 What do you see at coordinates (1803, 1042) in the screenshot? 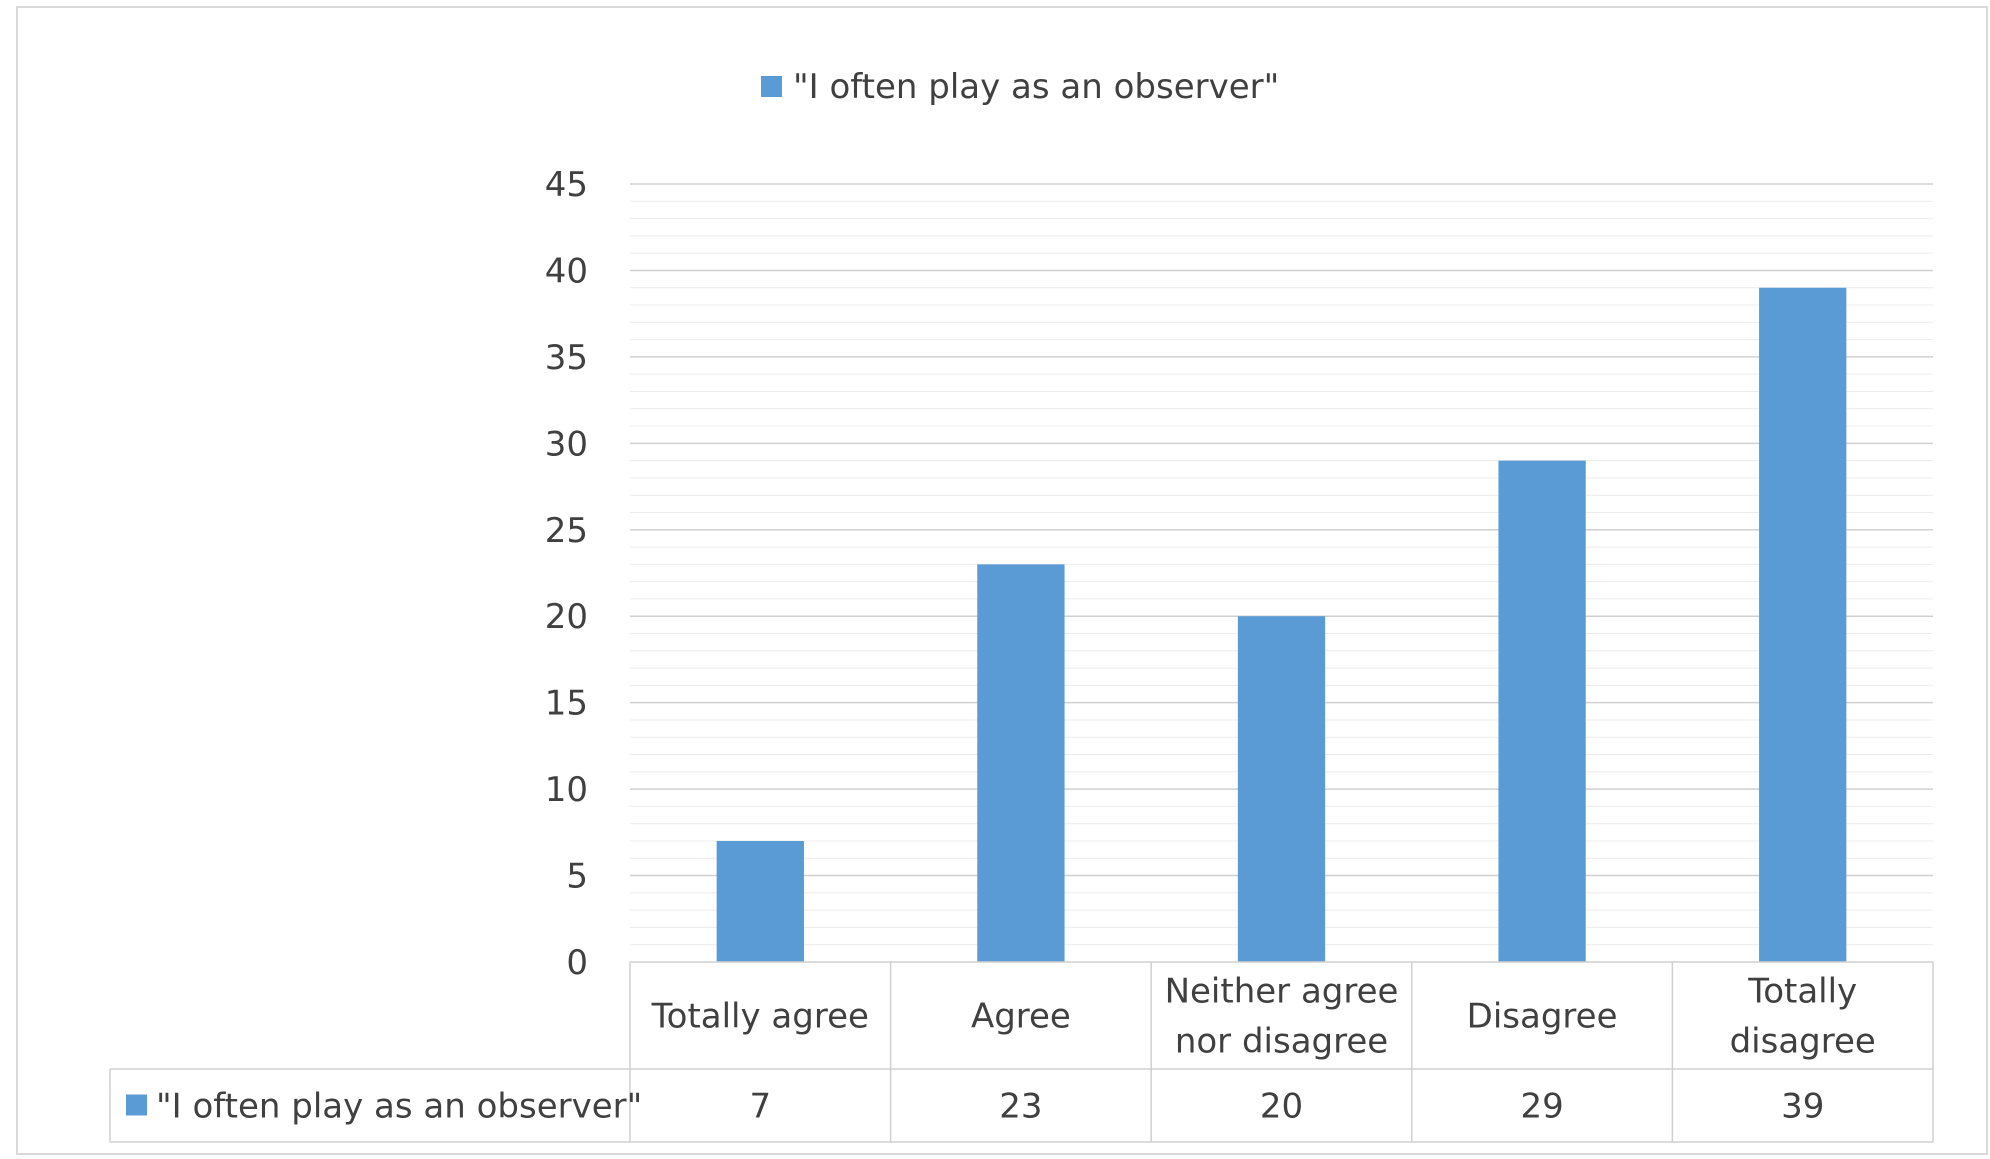
I see `category-label: disagree` at bounding box center [1803, 1042].